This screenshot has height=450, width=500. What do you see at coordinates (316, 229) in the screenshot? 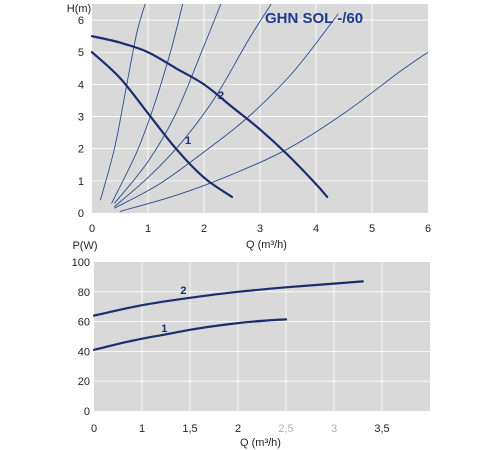
I see `head-x-tick-label: 4` at bounding box center [316, 229].